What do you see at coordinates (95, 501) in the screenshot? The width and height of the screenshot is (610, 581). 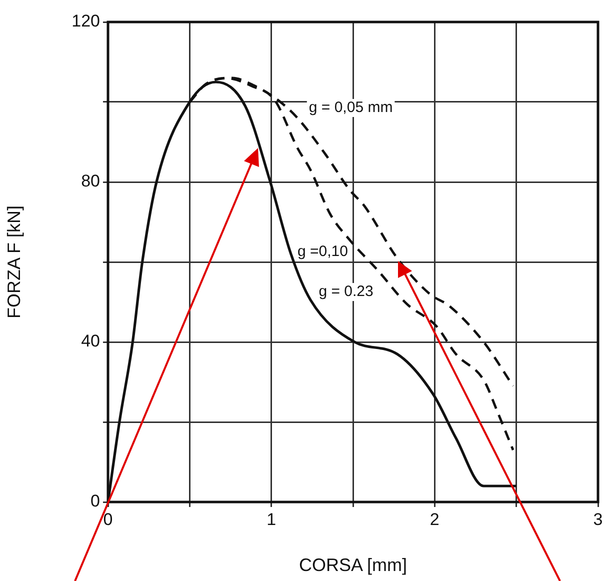 I see `y-tick-label: 0` at bounding box center [95, 501].